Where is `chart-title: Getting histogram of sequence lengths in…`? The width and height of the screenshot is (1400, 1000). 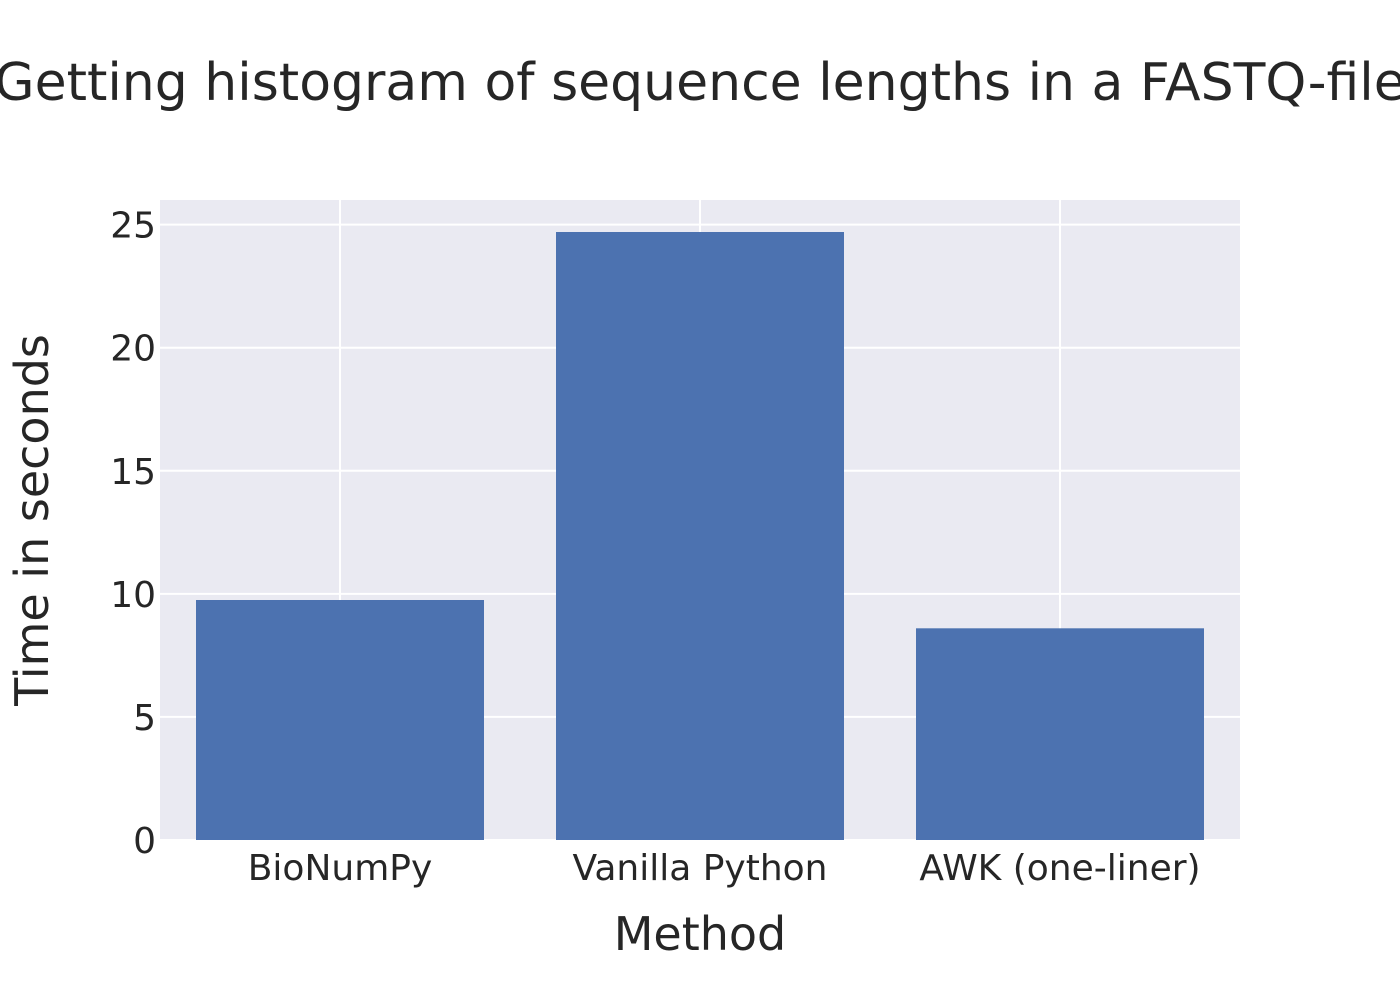
chart-title: Getting histogram of sequence lengths in… is located at coordinates (700, 83).